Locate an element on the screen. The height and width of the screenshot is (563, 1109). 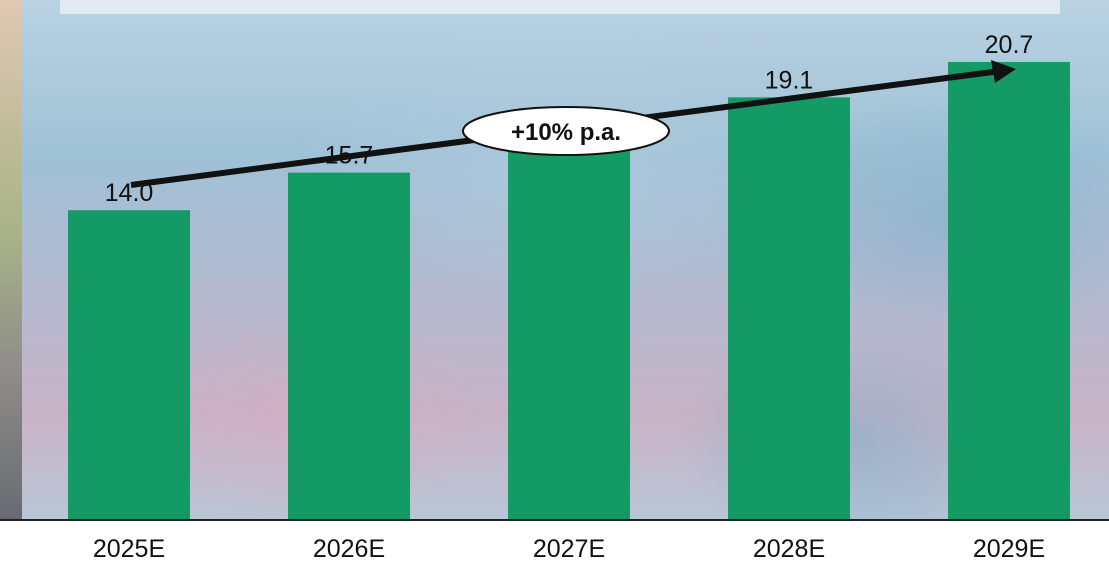
x-tick-label-2025E: 2025E is located at coordinates (129, 549).